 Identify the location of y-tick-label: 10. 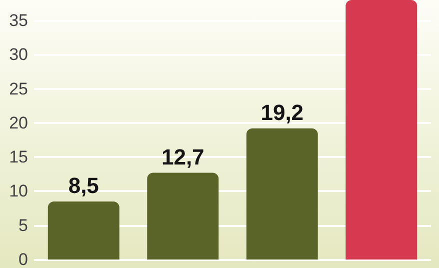
(18, 191).